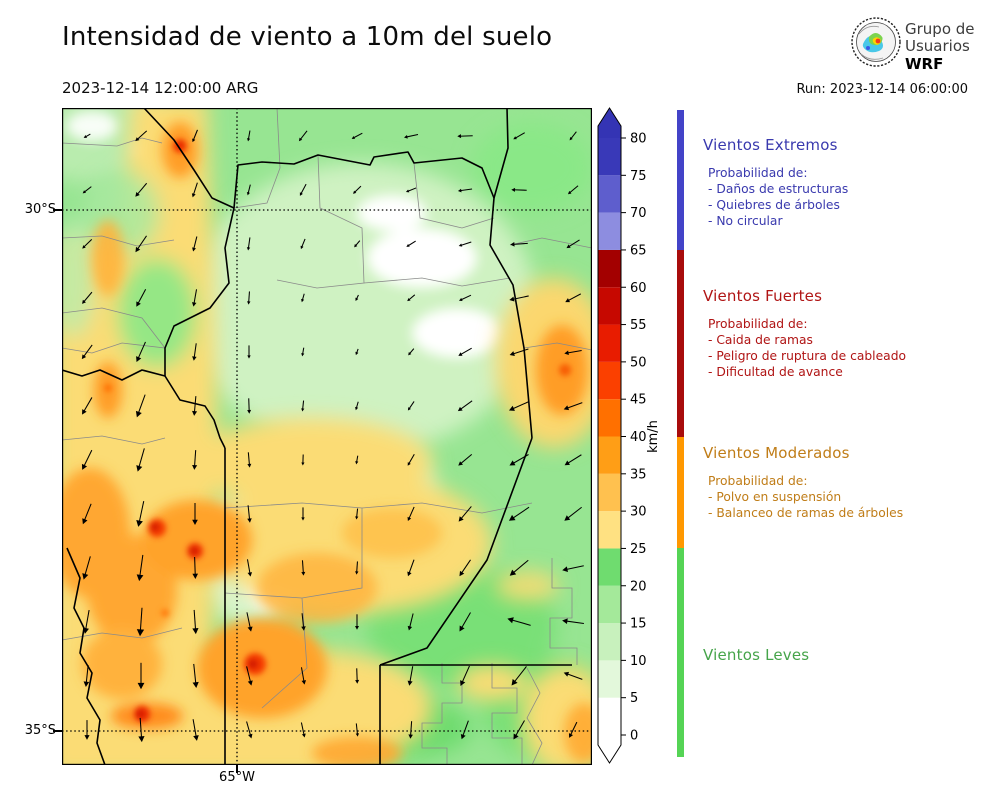 This screenshot has width=1000, height=800. What do you see at coordinates (638, 325) in the screenshot?
I see `colorbar-tick-label: 55` at bounding box center [638, 325].